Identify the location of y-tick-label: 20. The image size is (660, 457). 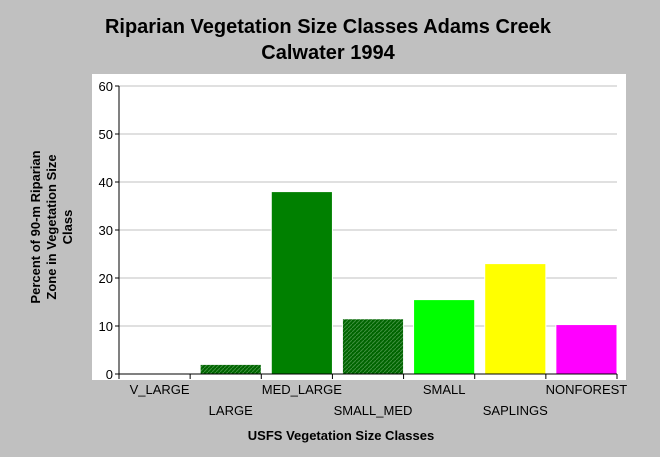
(106, 278).